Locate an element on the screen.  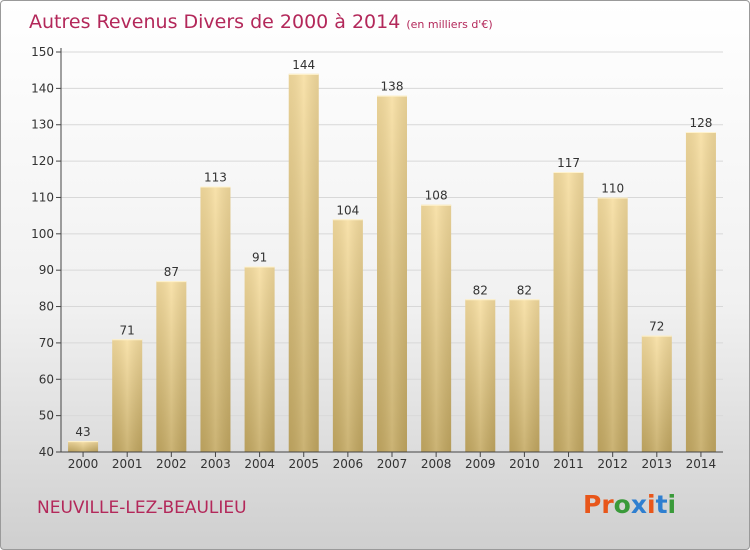
y-tick-label: 40 is located at coordinates (46, 452).